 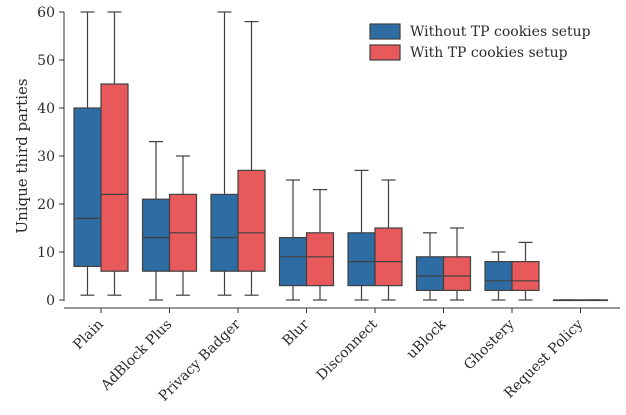 I want to click on y-tick-label: 40, so click(x=46, y=109).